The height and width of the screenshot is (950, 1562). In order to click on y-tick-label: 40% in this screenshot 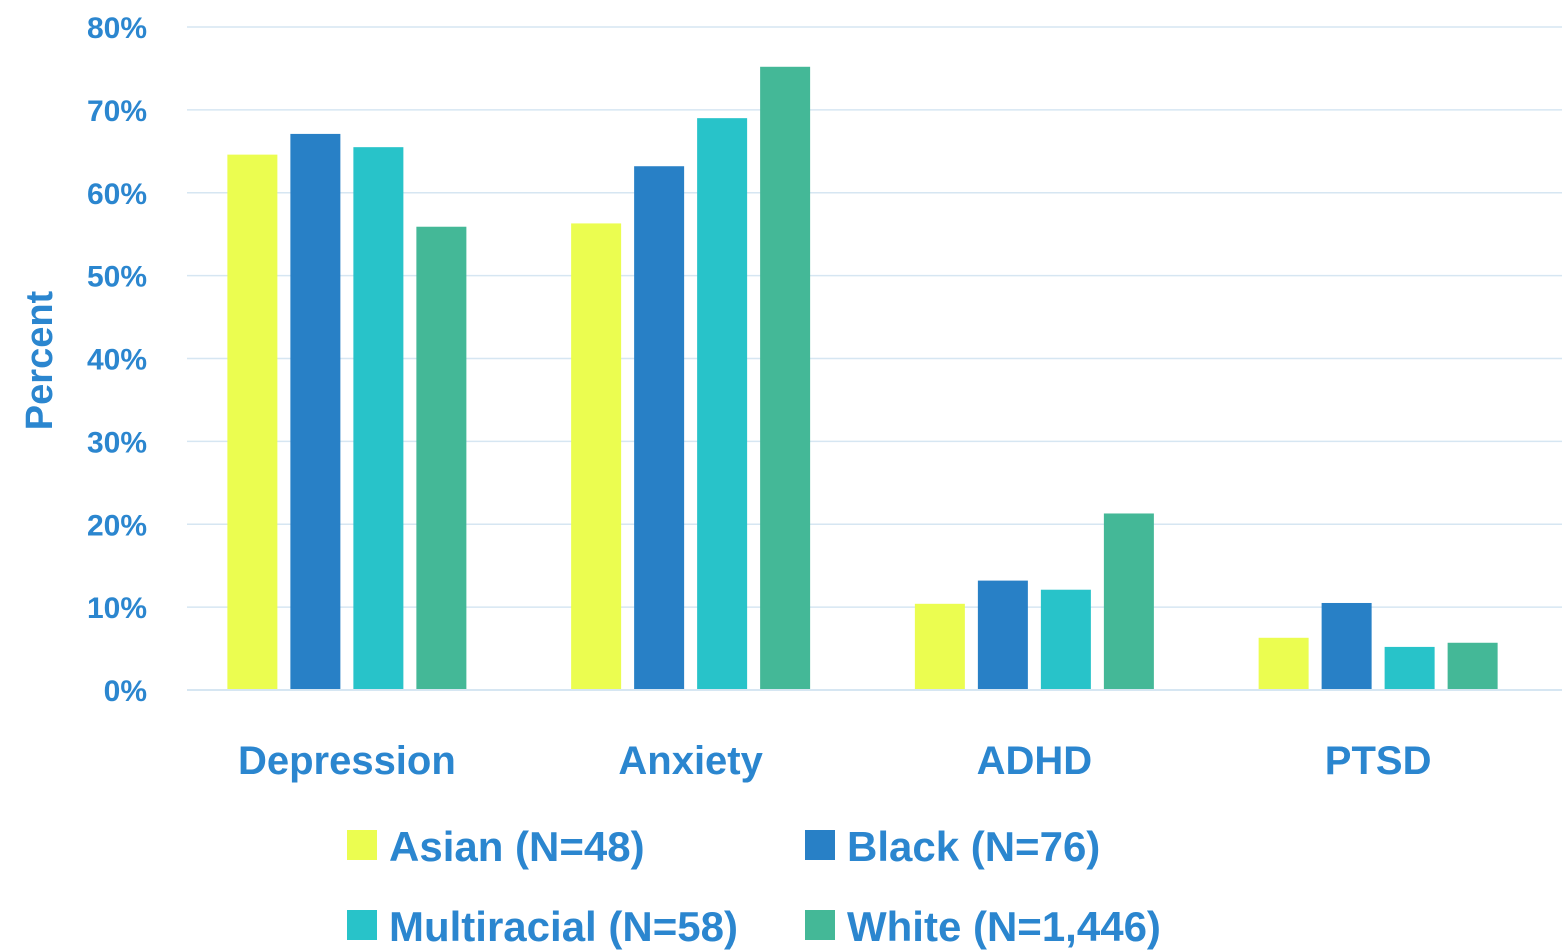, I will do `click(117, 360)`.